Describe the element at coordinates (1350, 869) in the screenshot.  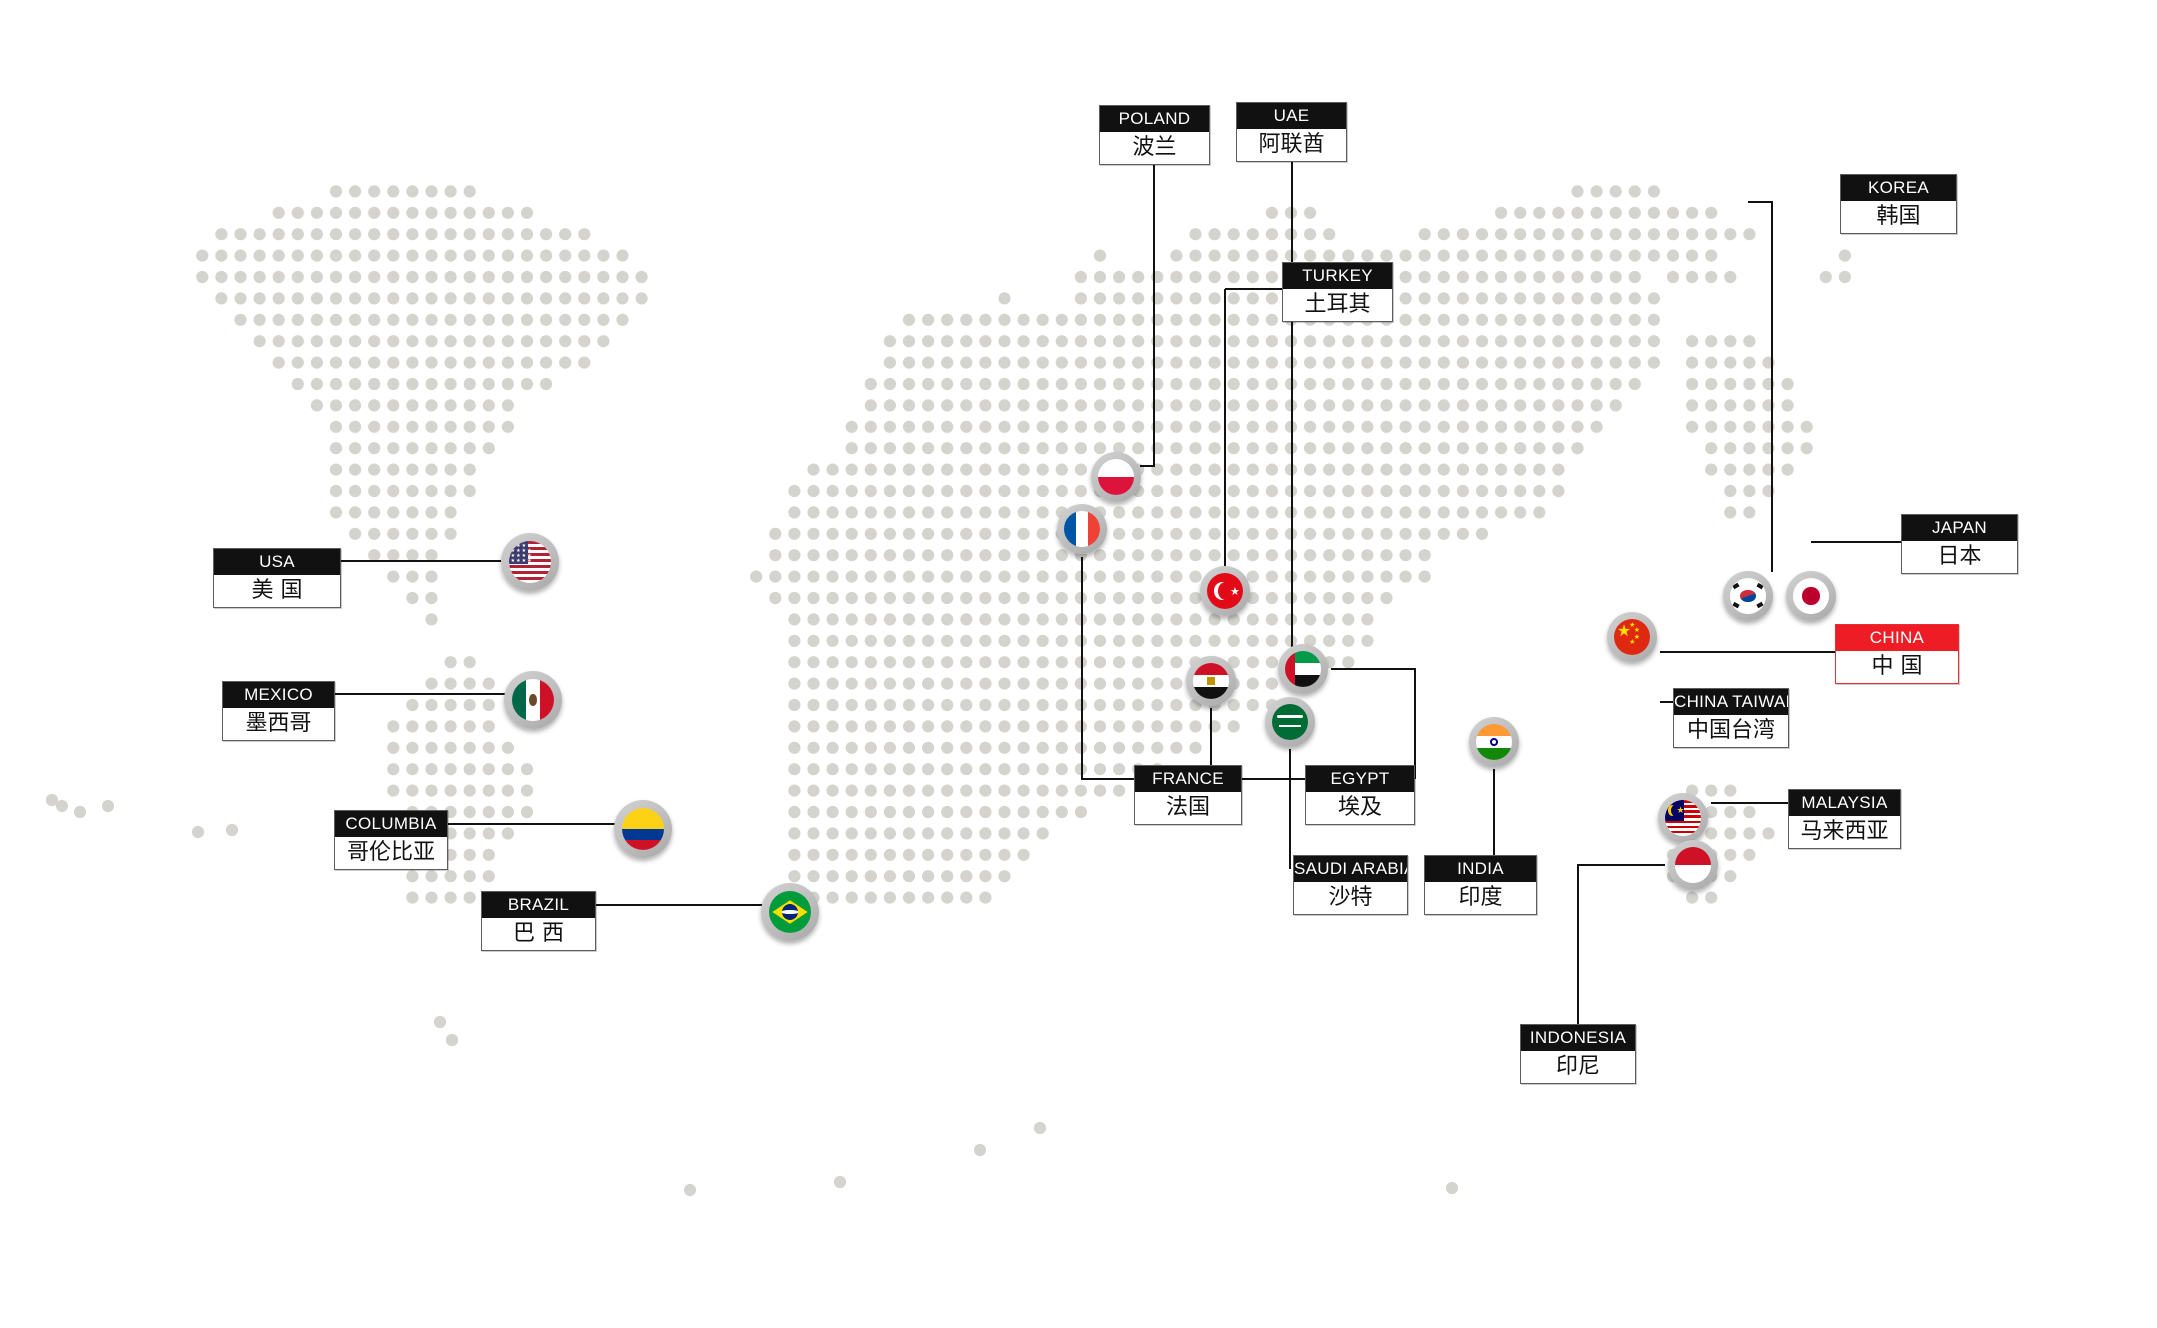
I see `country-label-en-saudi-arabia: SAUDI ARABIA` at that location.